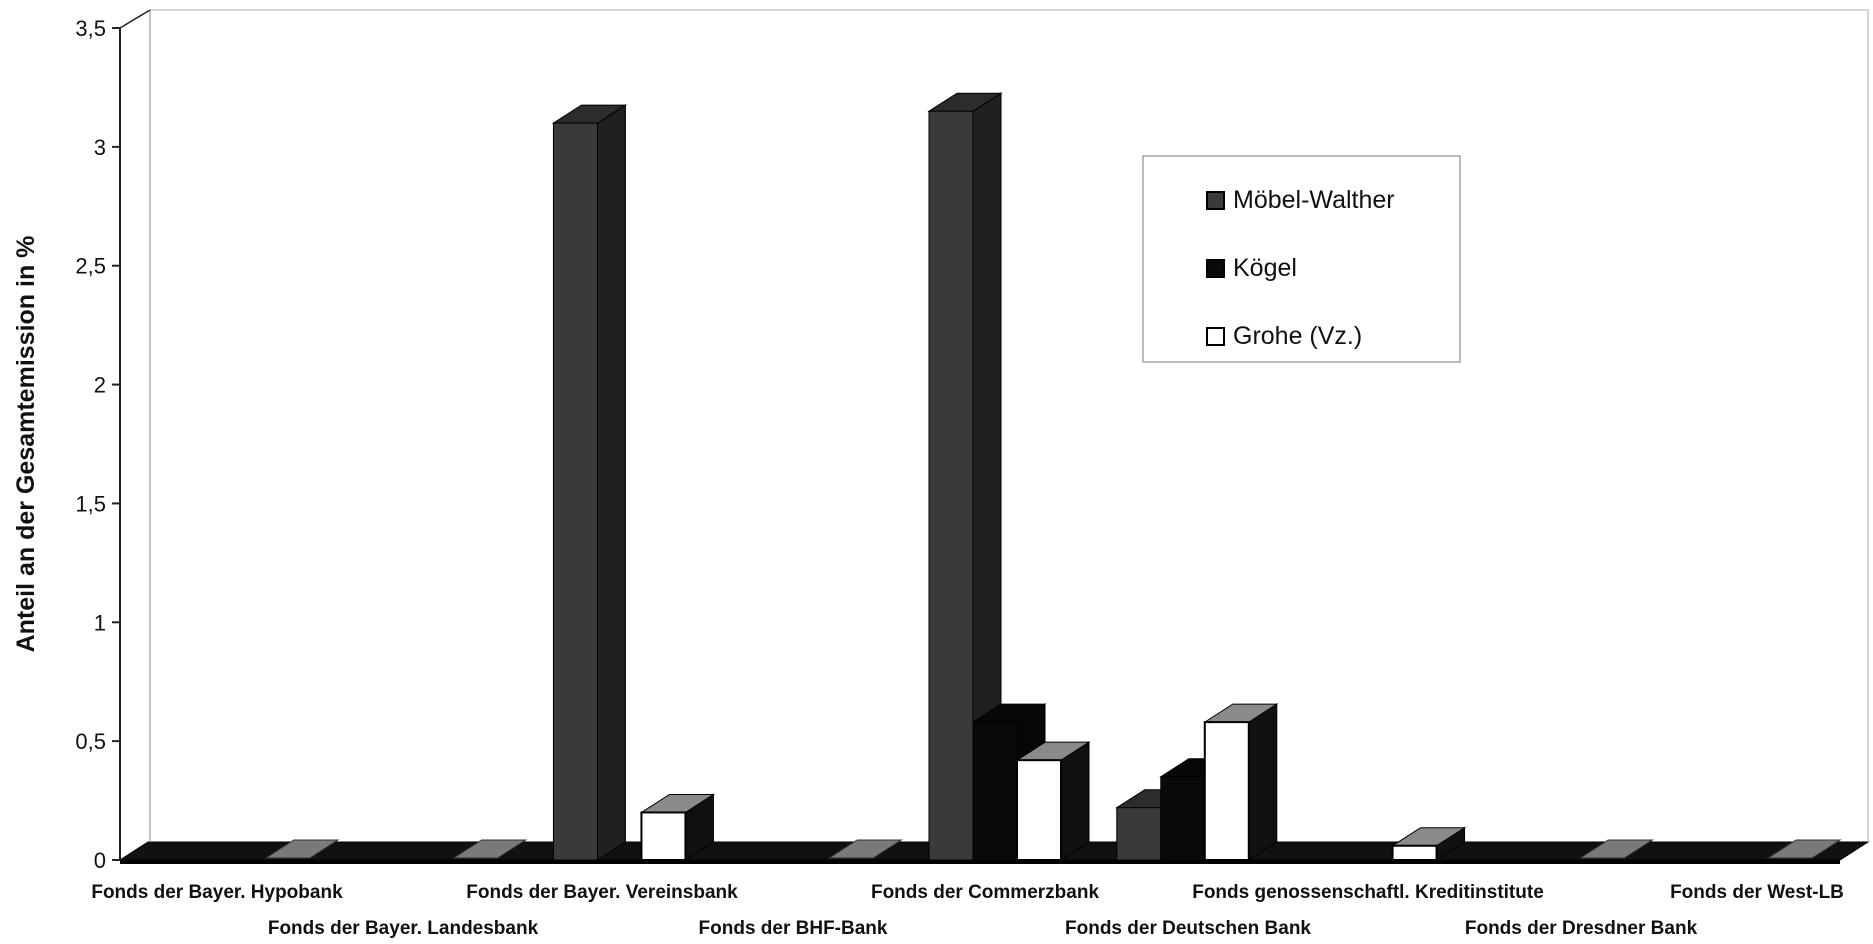 The image size is (1873, 944). What do you see at coordinates (90, 741) in the screenshot?
I see `y-tick-label: 0,5` at bounding box center [90, 741].